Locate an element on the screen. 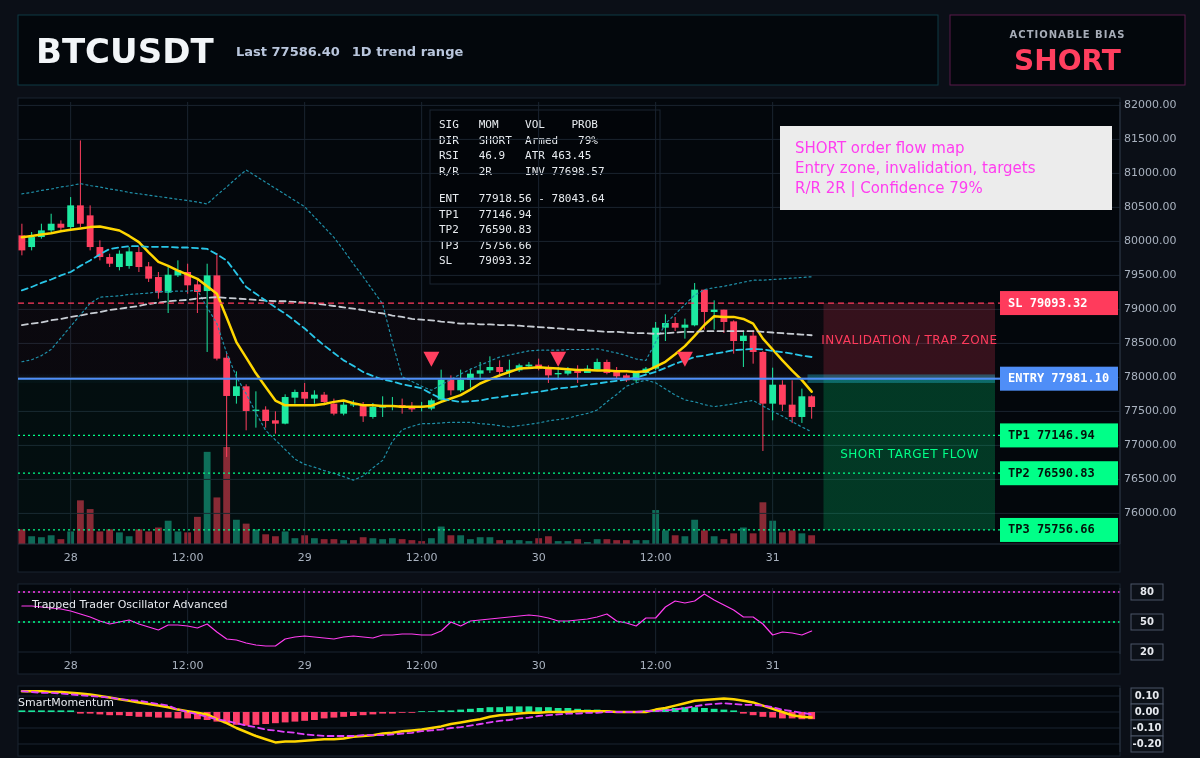 The height and width of the screenshot is (758, 1200). text: 1D trend range is located at coordinates (407, 51).